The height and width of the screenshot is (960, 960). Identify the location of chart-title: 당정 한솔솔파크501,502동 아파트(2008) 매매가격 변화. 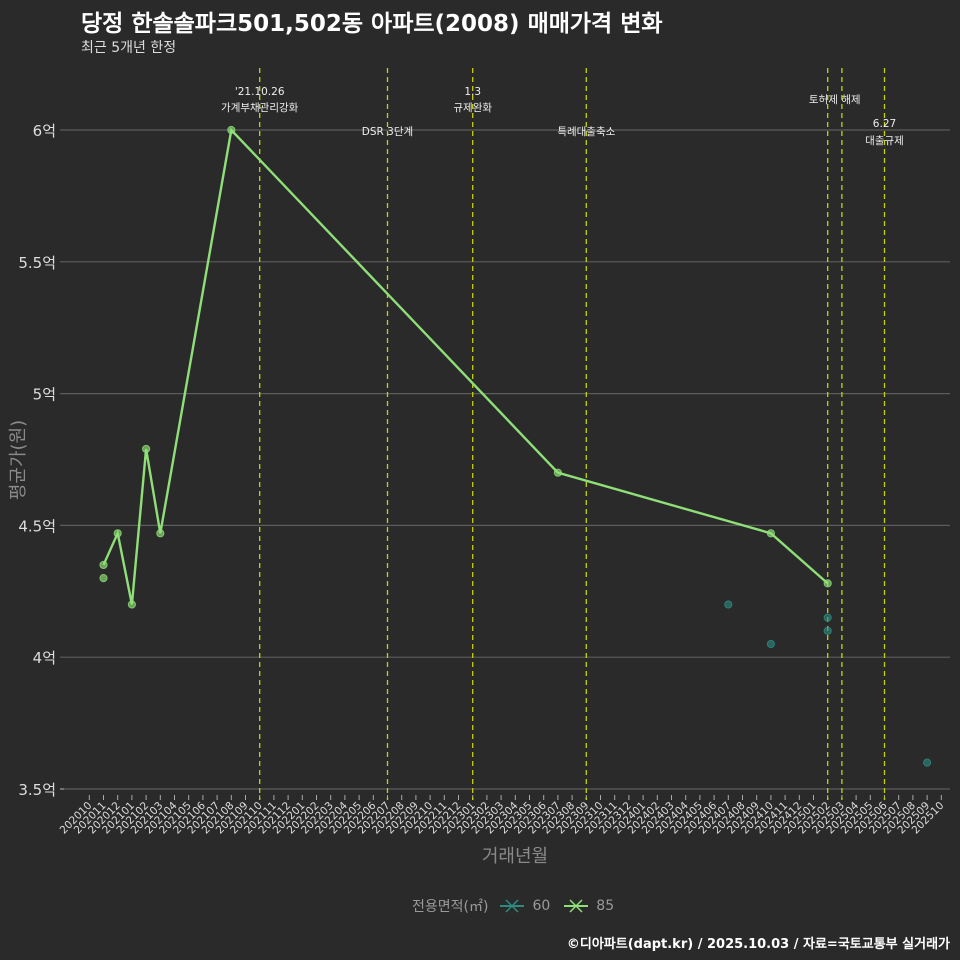
(372, 24).